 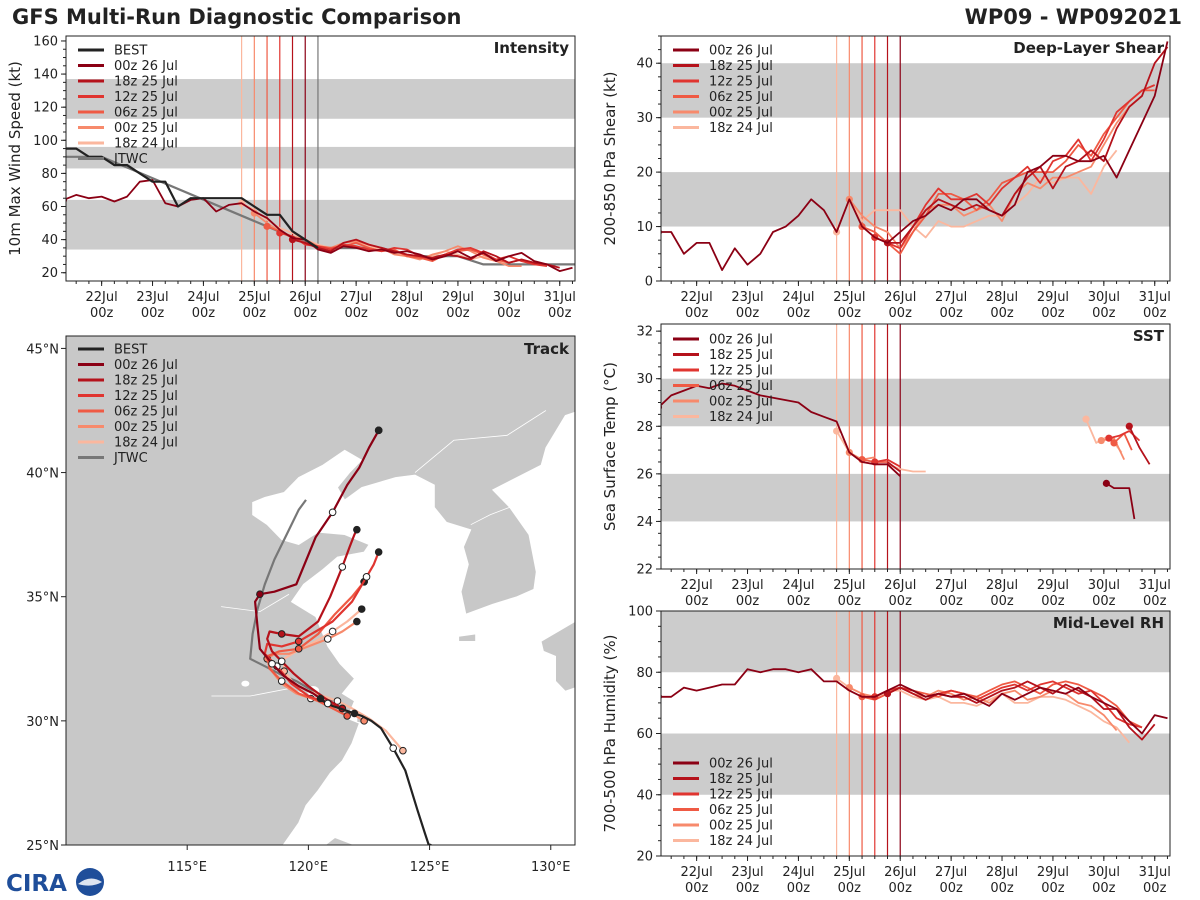 I want to click on intensity-legend-label: JTWC, so click(x=130, y=159).